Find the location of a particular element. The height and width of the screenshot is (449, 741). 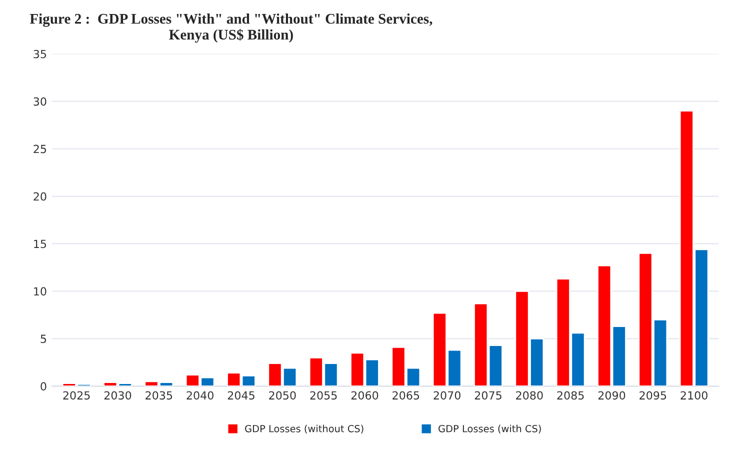

x-tick-label: 2035 is located at coordinates (159, 395).